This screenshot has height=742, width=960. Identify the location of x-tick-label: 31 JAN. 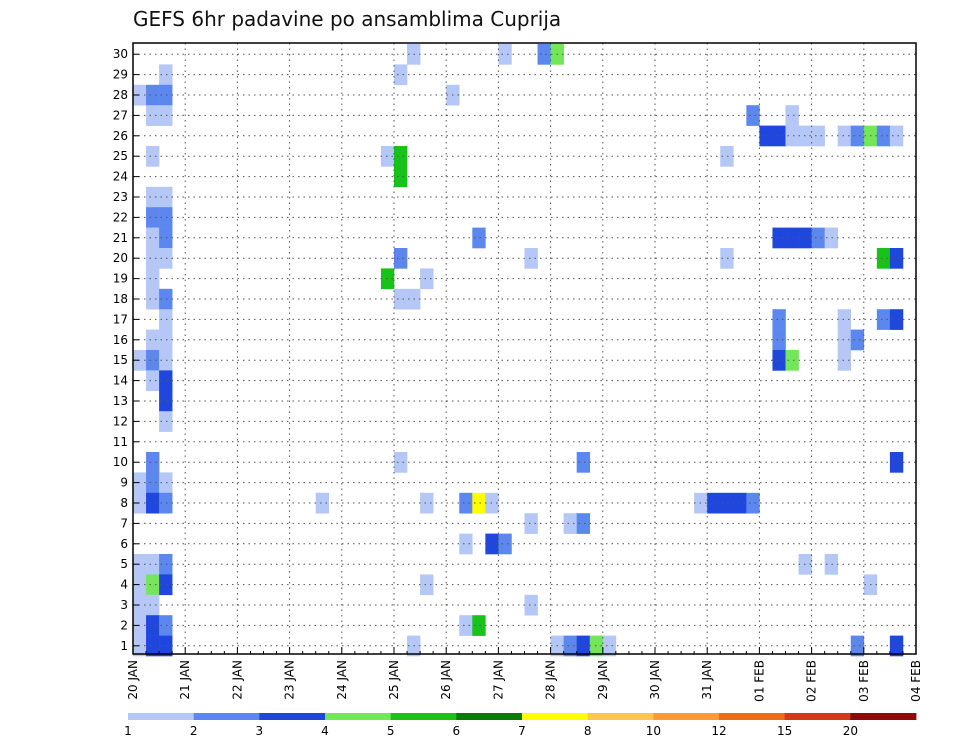
(707, 680).